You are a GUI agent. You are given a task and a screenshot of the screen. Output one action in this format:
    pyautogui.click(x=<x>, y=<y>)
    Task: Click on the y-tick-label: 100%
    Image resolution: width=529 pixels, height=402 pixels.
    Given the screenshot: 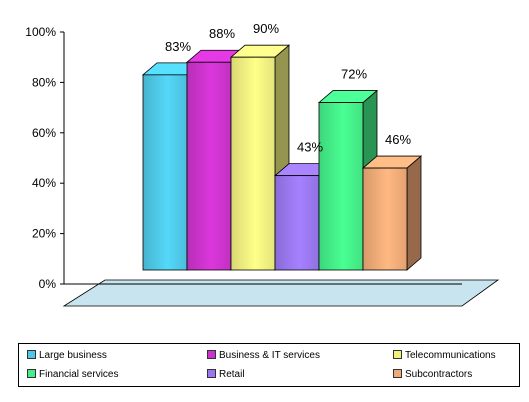 What is the action you would take?
    pyautogui.click(x=40, y=32)
    